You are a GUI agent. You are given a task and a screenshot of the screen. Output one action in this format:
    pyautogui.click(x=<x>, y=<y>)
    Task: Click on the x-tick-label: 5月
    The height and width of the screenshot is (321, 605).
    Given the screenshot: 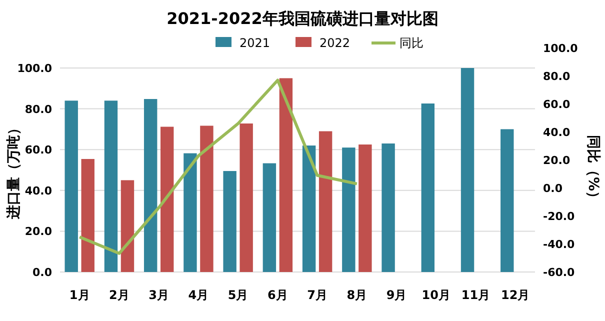 What is the action you would take?
    pyautogui.click(x=238, y=295)
    